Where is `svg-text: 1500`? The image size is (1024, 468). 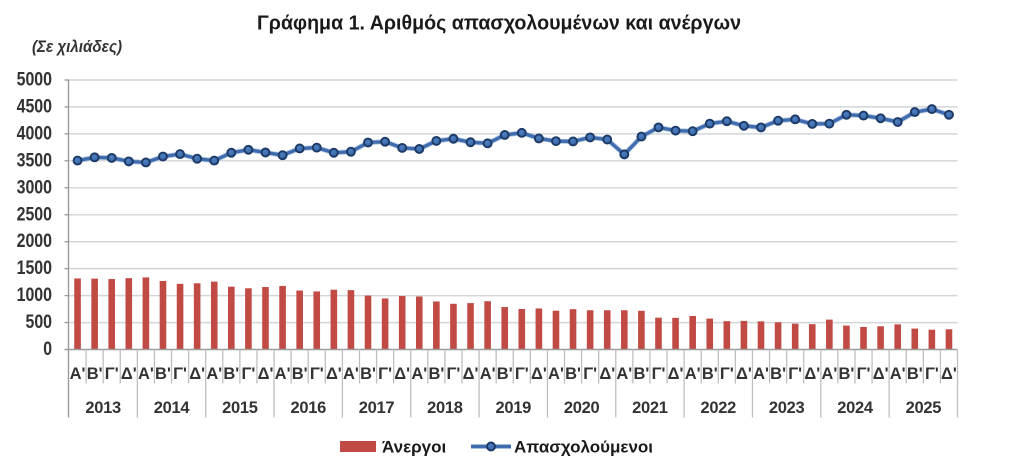 svg-text: 1500 is located at coordinates (34, 268).